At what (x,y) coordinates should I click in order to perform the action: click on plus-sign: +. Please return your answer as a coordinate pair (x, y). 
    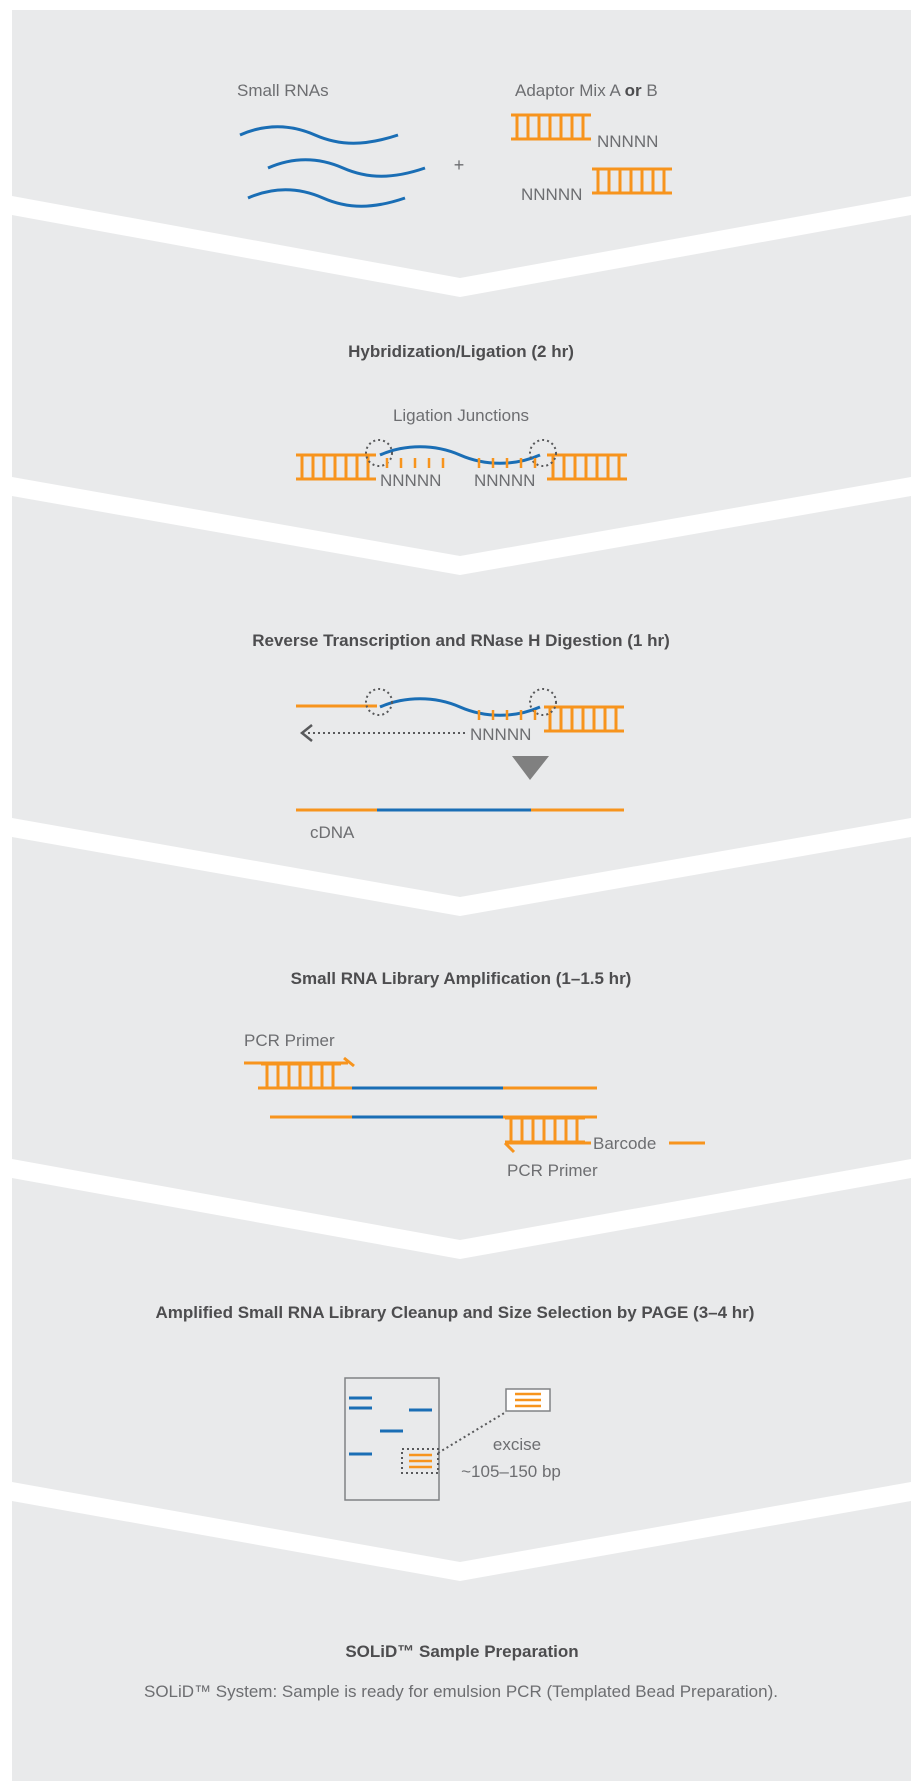
    Looking at the image, I should click on (459, 165).